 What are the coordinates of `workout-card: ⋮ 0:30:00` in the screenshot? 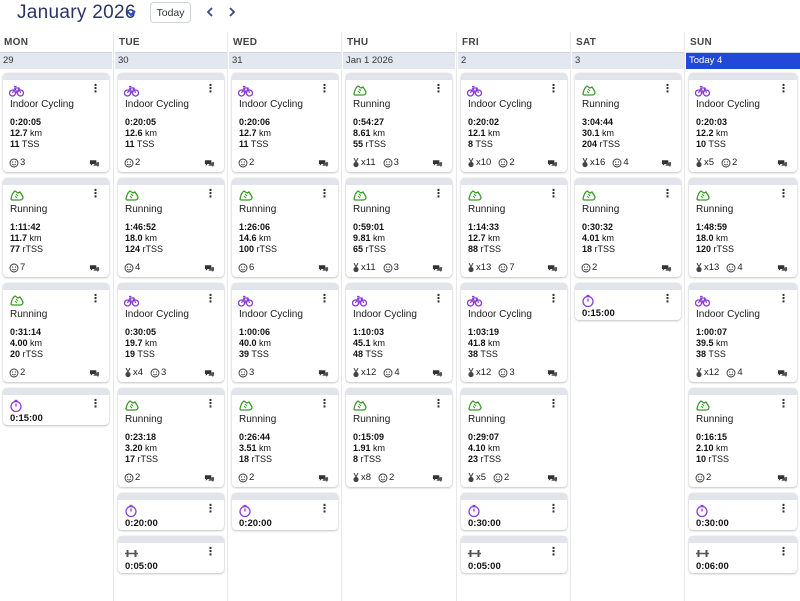 It's located at (514, 511).